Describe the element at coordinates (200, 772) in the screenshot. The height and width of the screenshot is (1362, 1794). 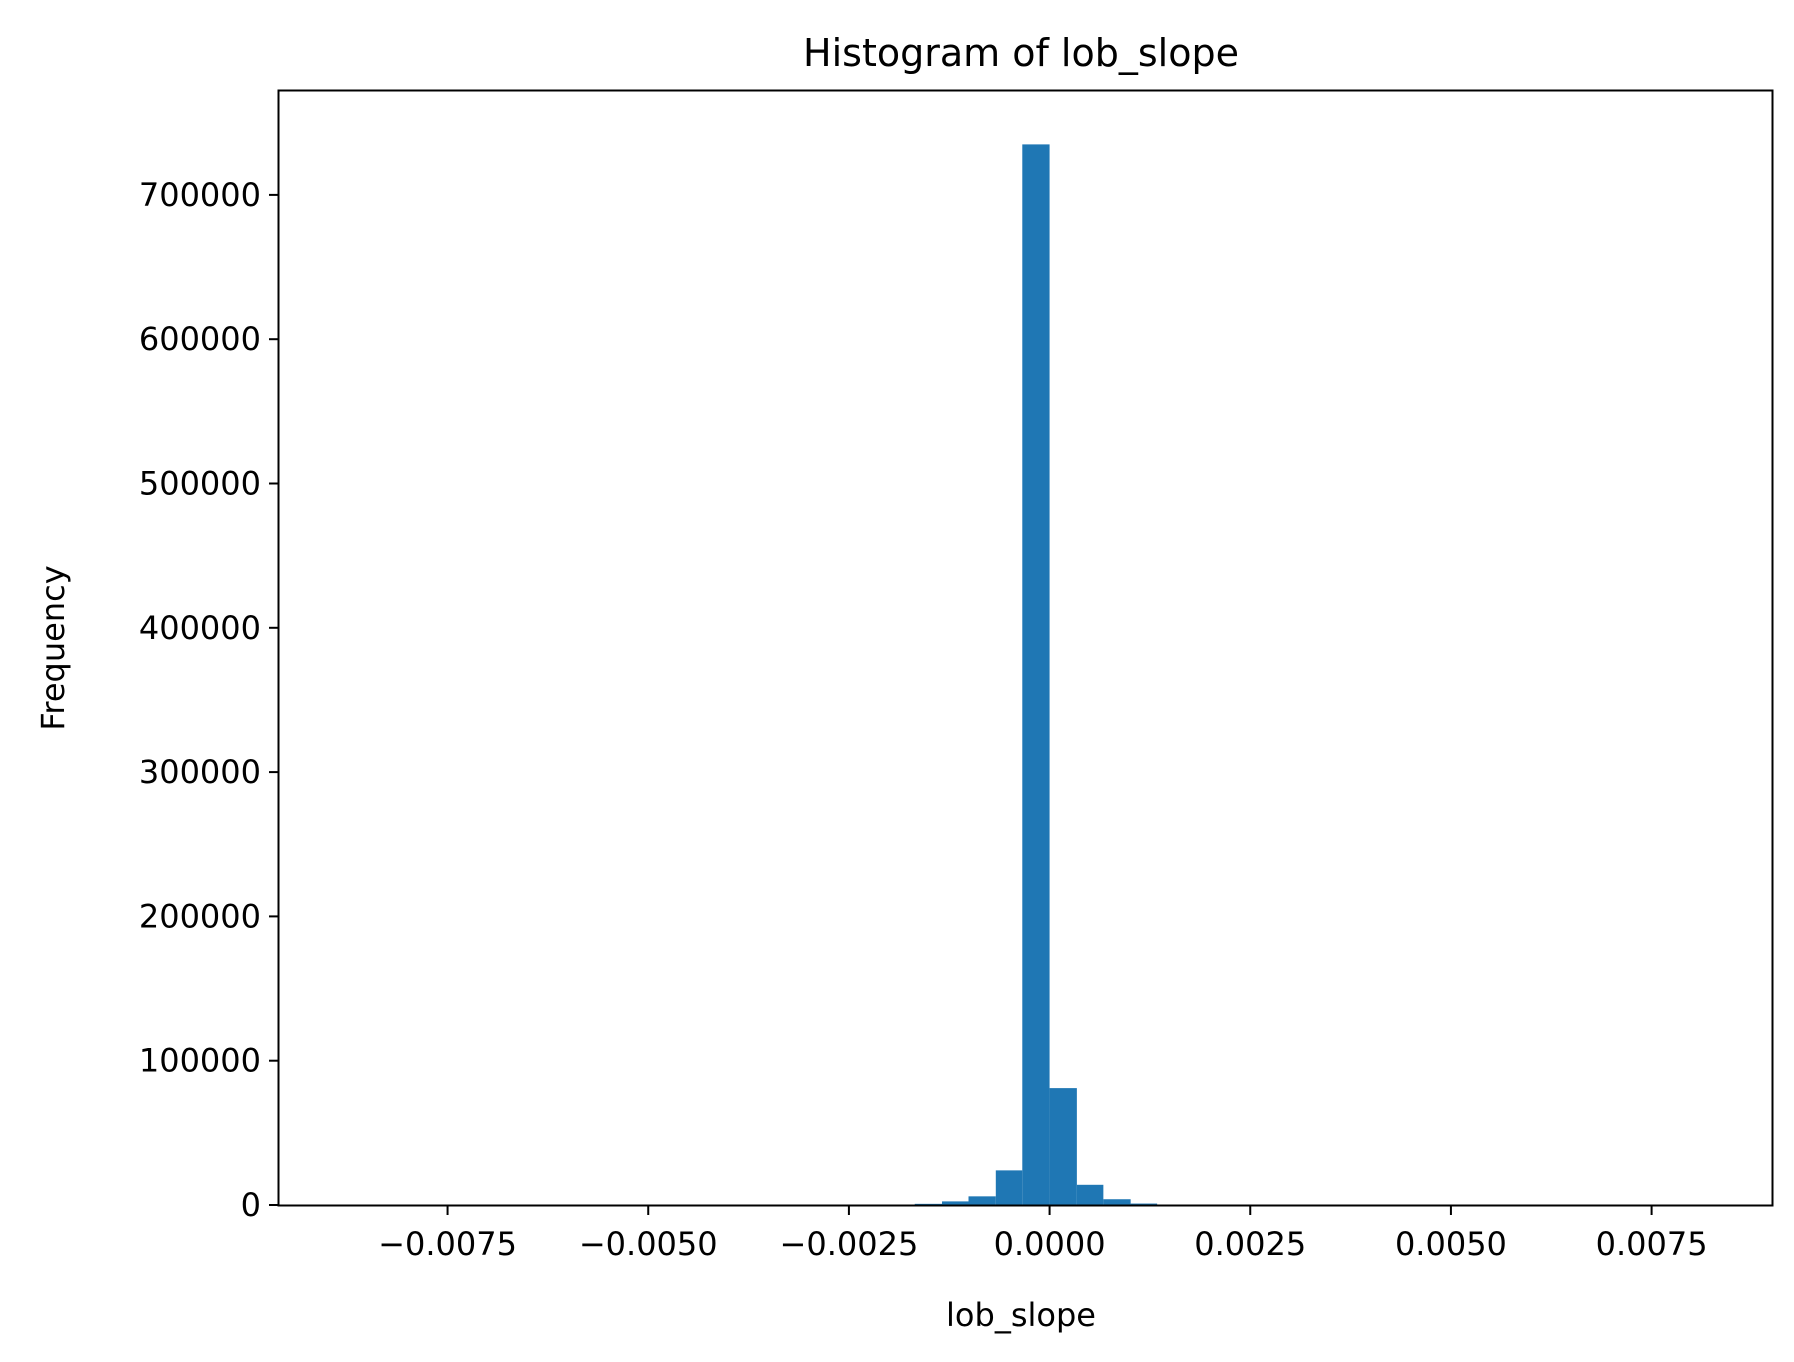
I see `y-tick-label: 300000` at that location.